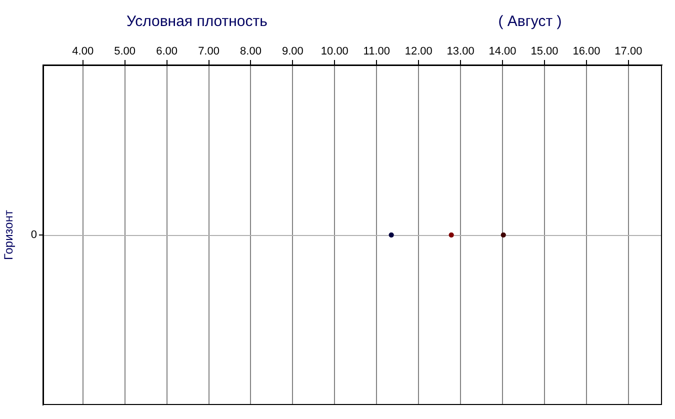  Describe the element at coordinates (167, 51) in the screenshot. I see `x-tick-label: 6.00` at that location.